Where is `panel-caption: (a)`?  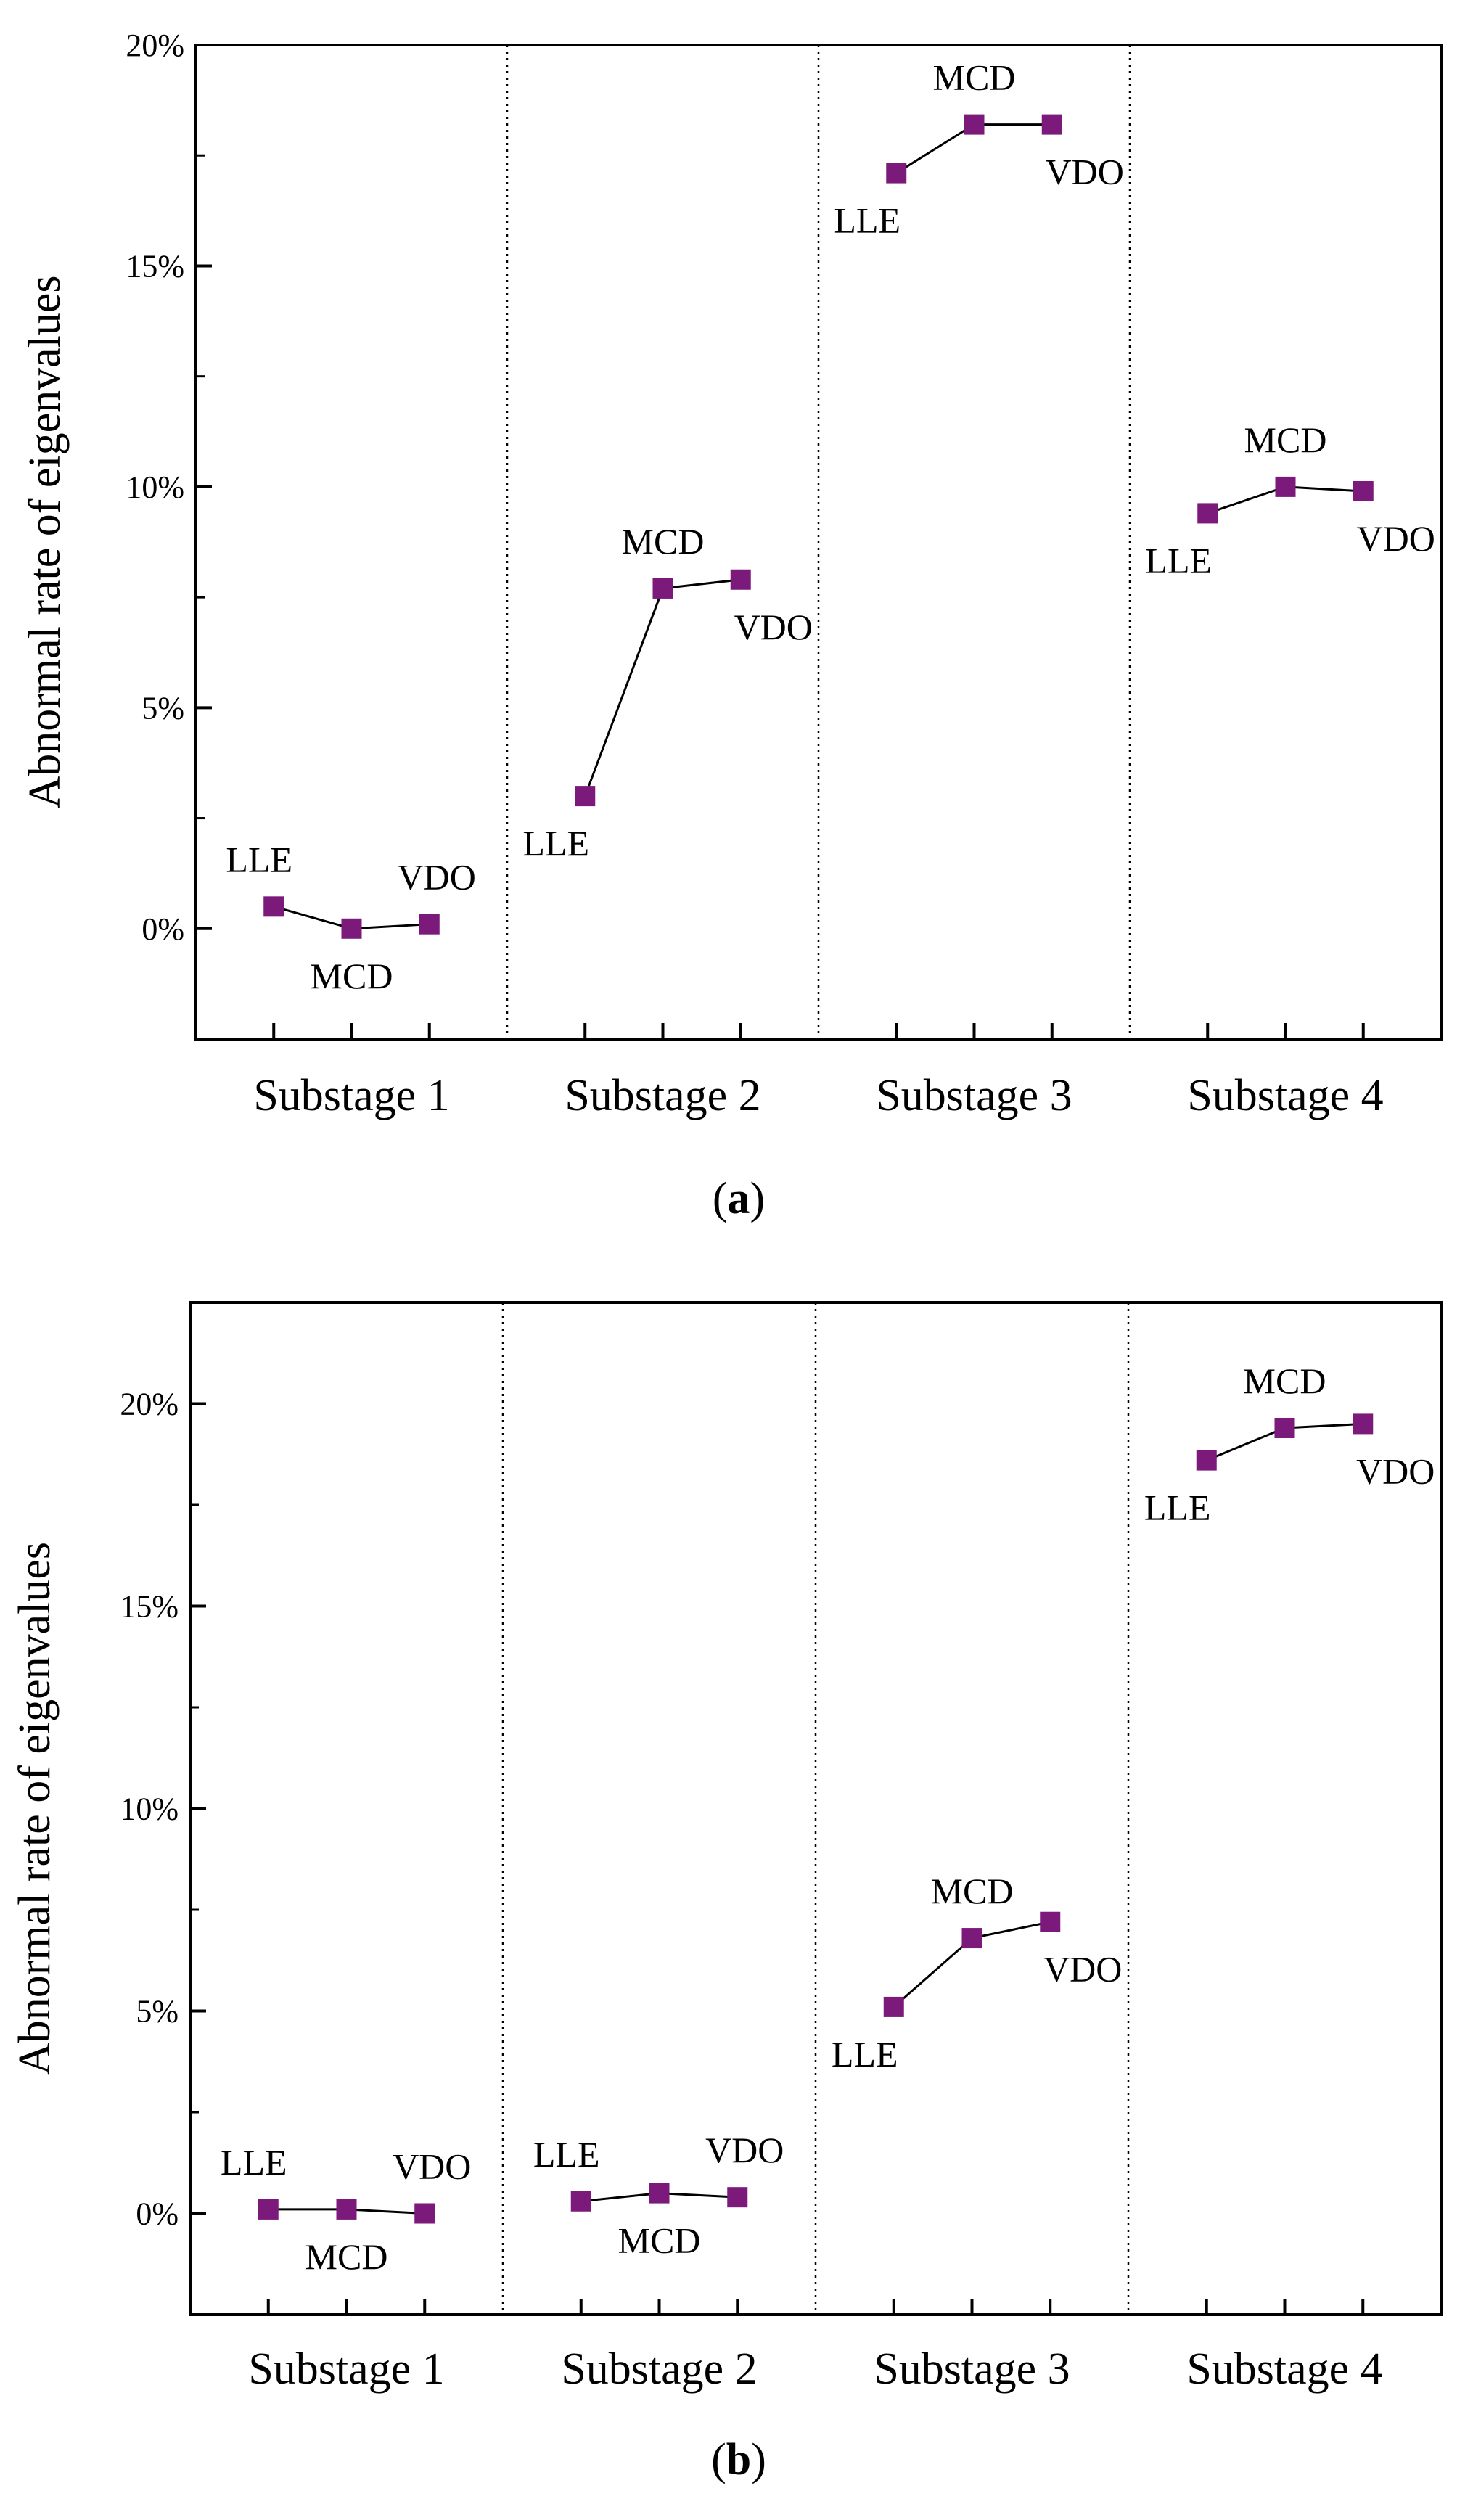
panel-caption: (a) is located at coordinates (739, 1198).